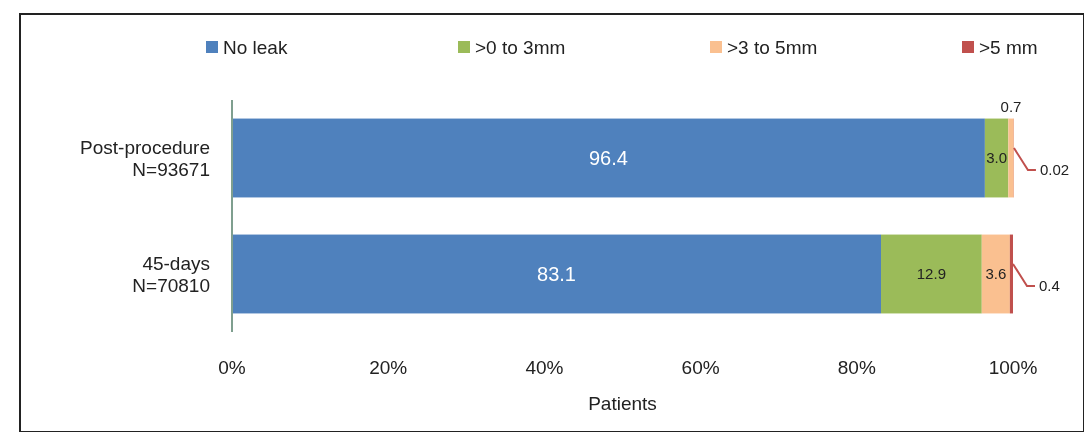  I want to click on data-label: 3.6, so click(996, 274).